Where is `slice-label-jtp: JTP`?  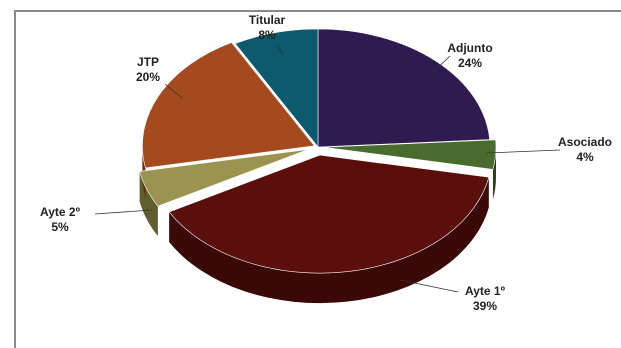
slice-label-jtp: JTP is located at coordinates (148, 62).